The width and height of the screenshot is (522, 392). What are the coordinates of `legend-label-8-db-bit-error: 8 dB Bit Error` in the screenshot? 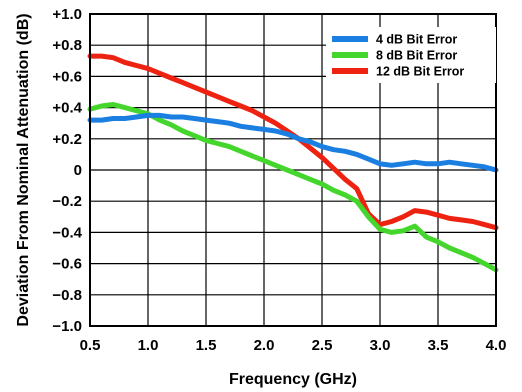 It's located at (416, 56).